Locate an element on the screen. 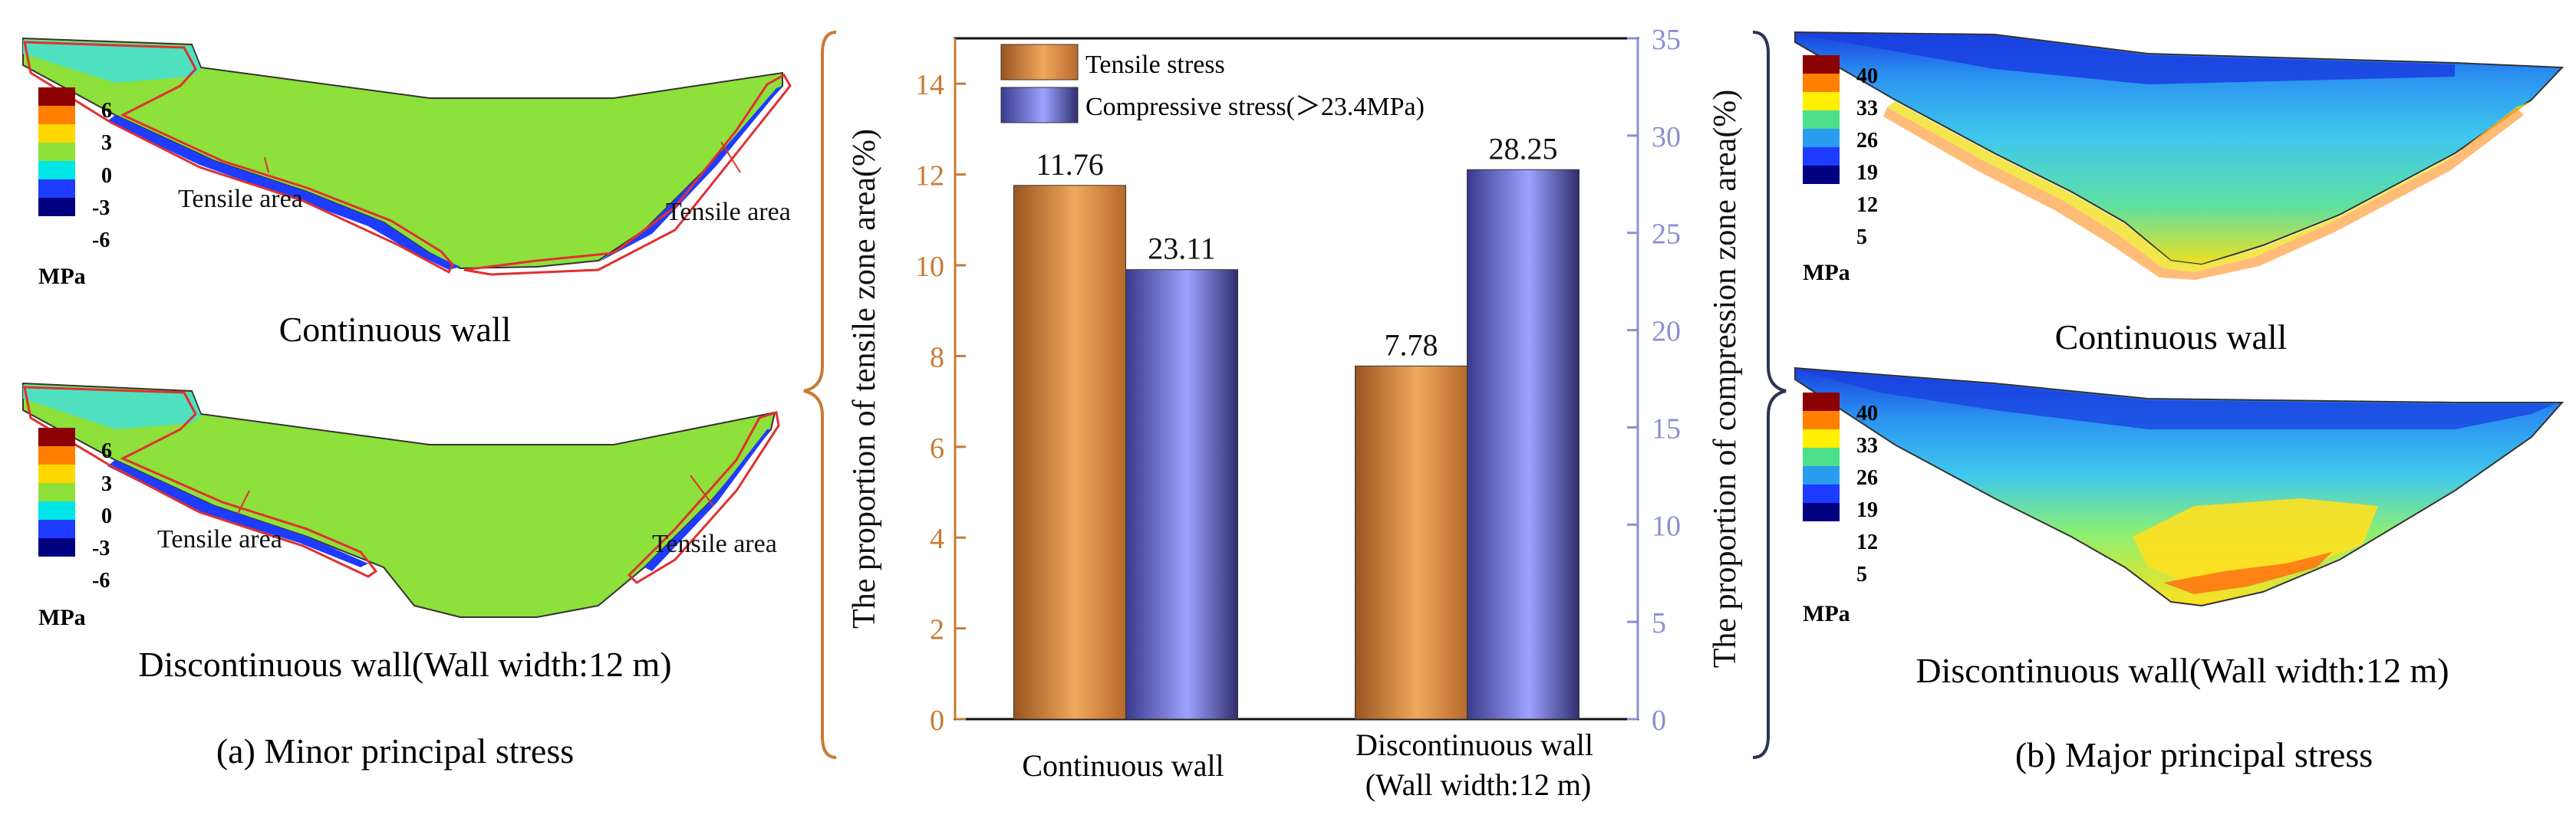  right-brace is located at coordinates (1769, 395).